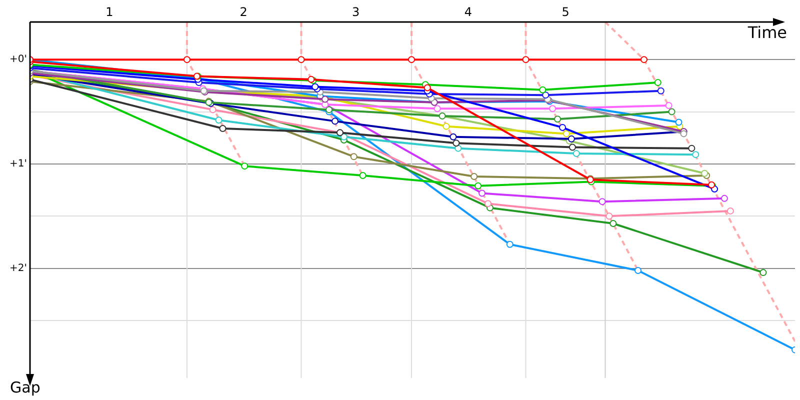 The width and height of the screenshot is (800, 400). Describe the element at coordinates (18, 60) in the screenshot. I see `y-tick-label: +0'` at that location.